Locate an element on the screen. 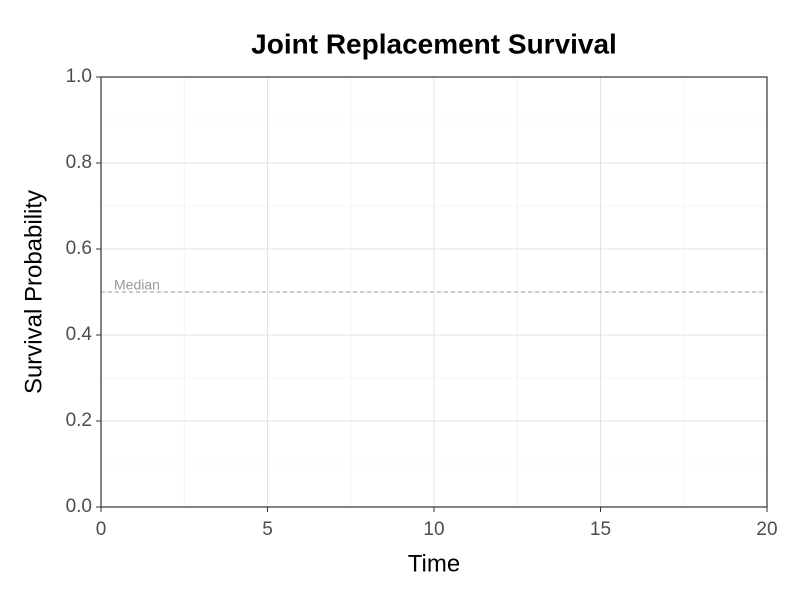 This screenshot has width=800, height=600. y-tick-label: 0.0 is located at coordinates (79, 506).